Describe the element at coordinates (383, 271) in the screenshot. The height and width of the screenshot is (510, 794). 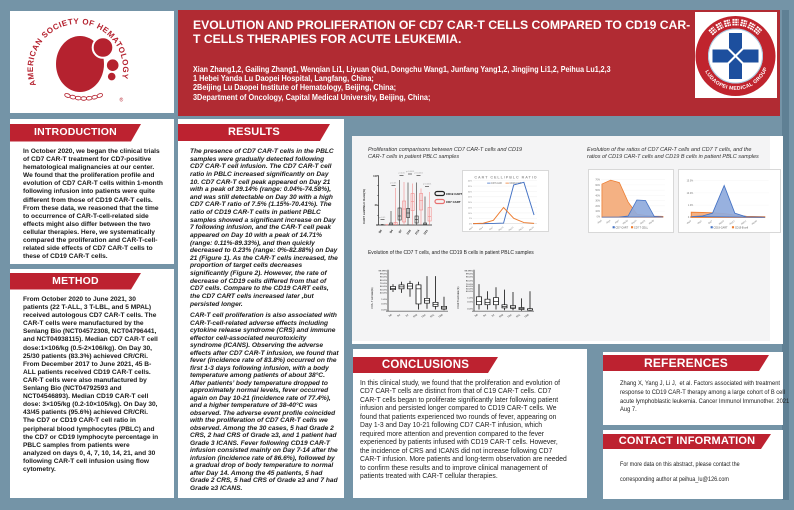
I see `svg-text: 99.99%` at that location.